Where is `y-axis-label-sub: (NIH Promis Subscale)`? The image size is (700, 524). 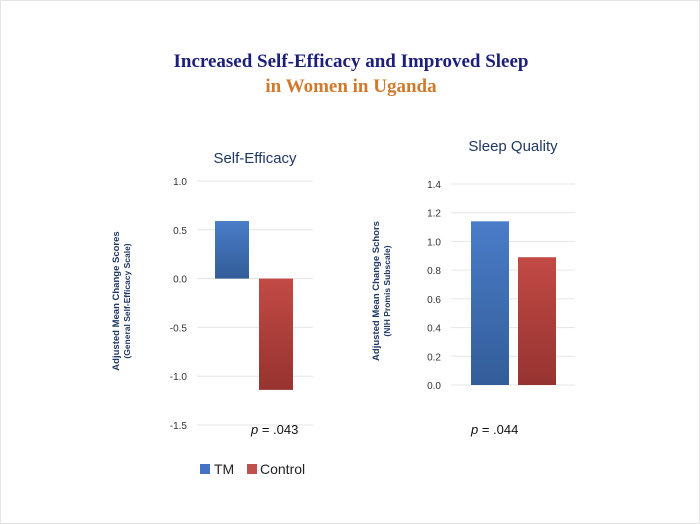 y-axis-label-sub: (NIH Promis Subscale) is located at coordinates (387, 290).